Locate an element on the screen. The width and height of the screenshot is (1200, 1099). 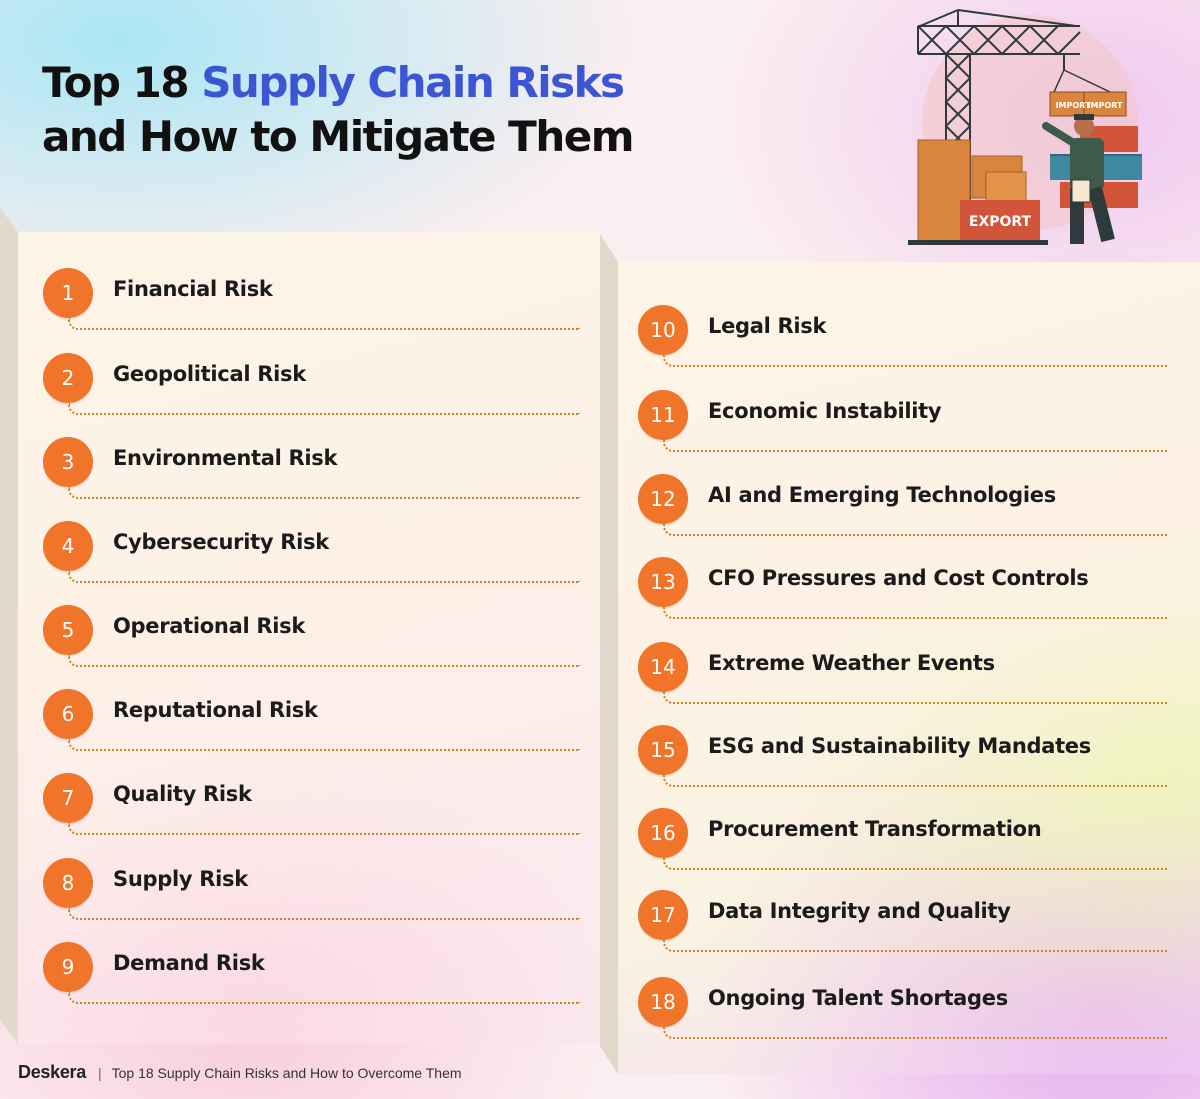
item-label: Extreme Weather Events is located at coordinates (851, 663).